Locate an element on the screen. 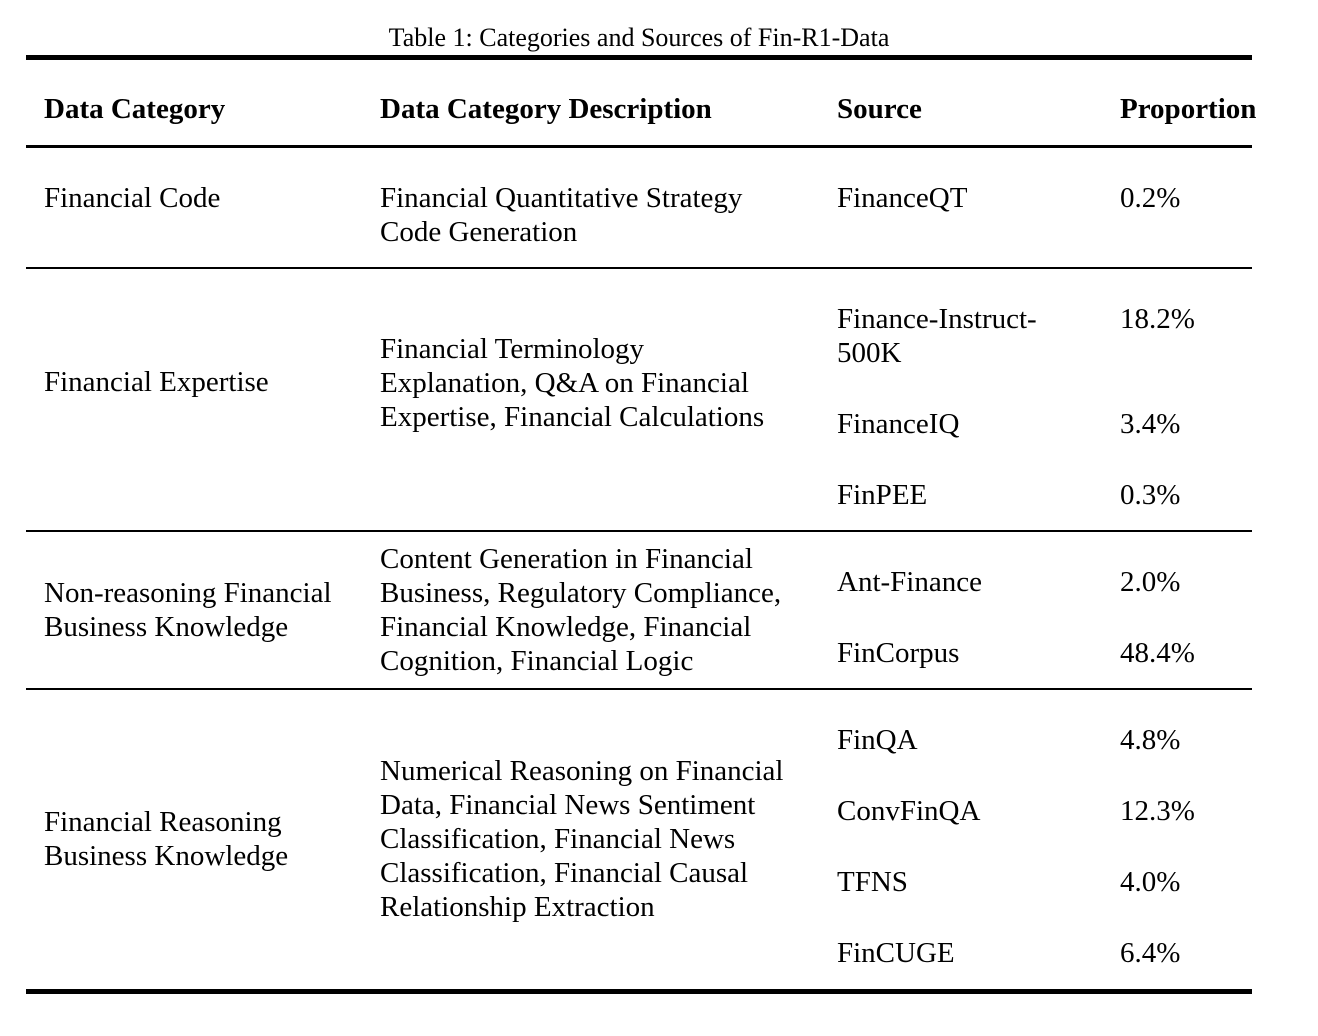  description-line: Numerical Reasoning on Financial is located at coordinates (582, 771).